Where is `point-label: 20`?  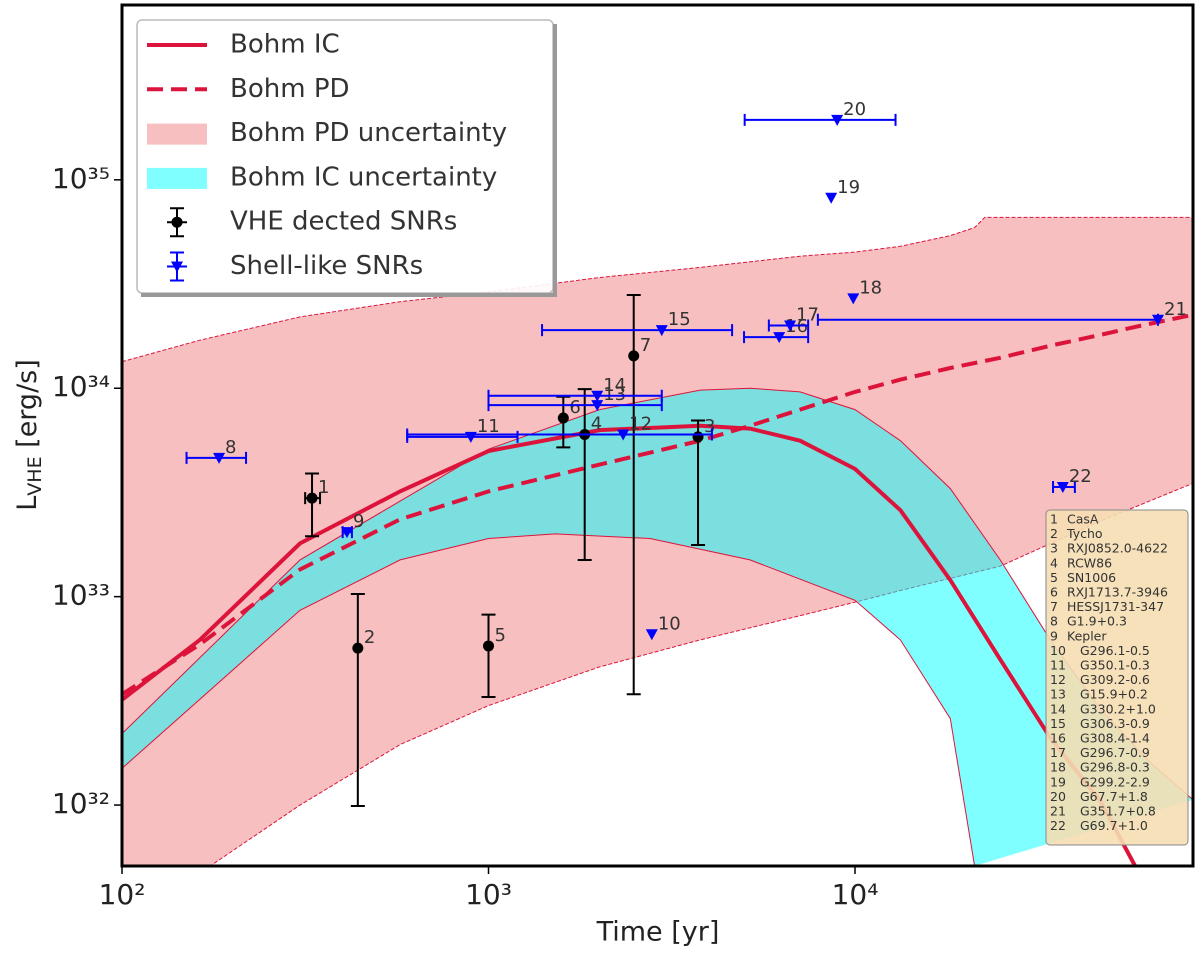 point-label: 20 is located at coordinates (854, 109).